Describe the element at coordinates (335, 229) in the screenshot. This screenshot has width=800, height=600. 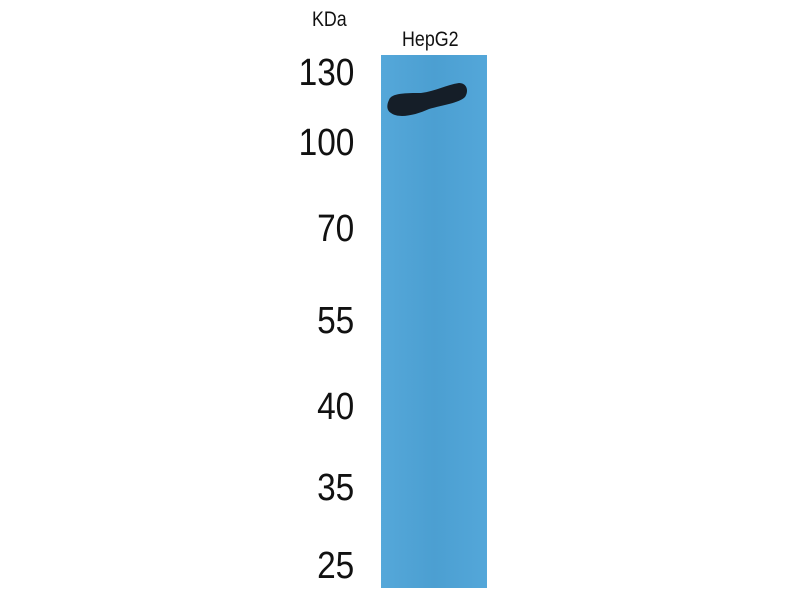
I see `marker-70: 70` at that location.